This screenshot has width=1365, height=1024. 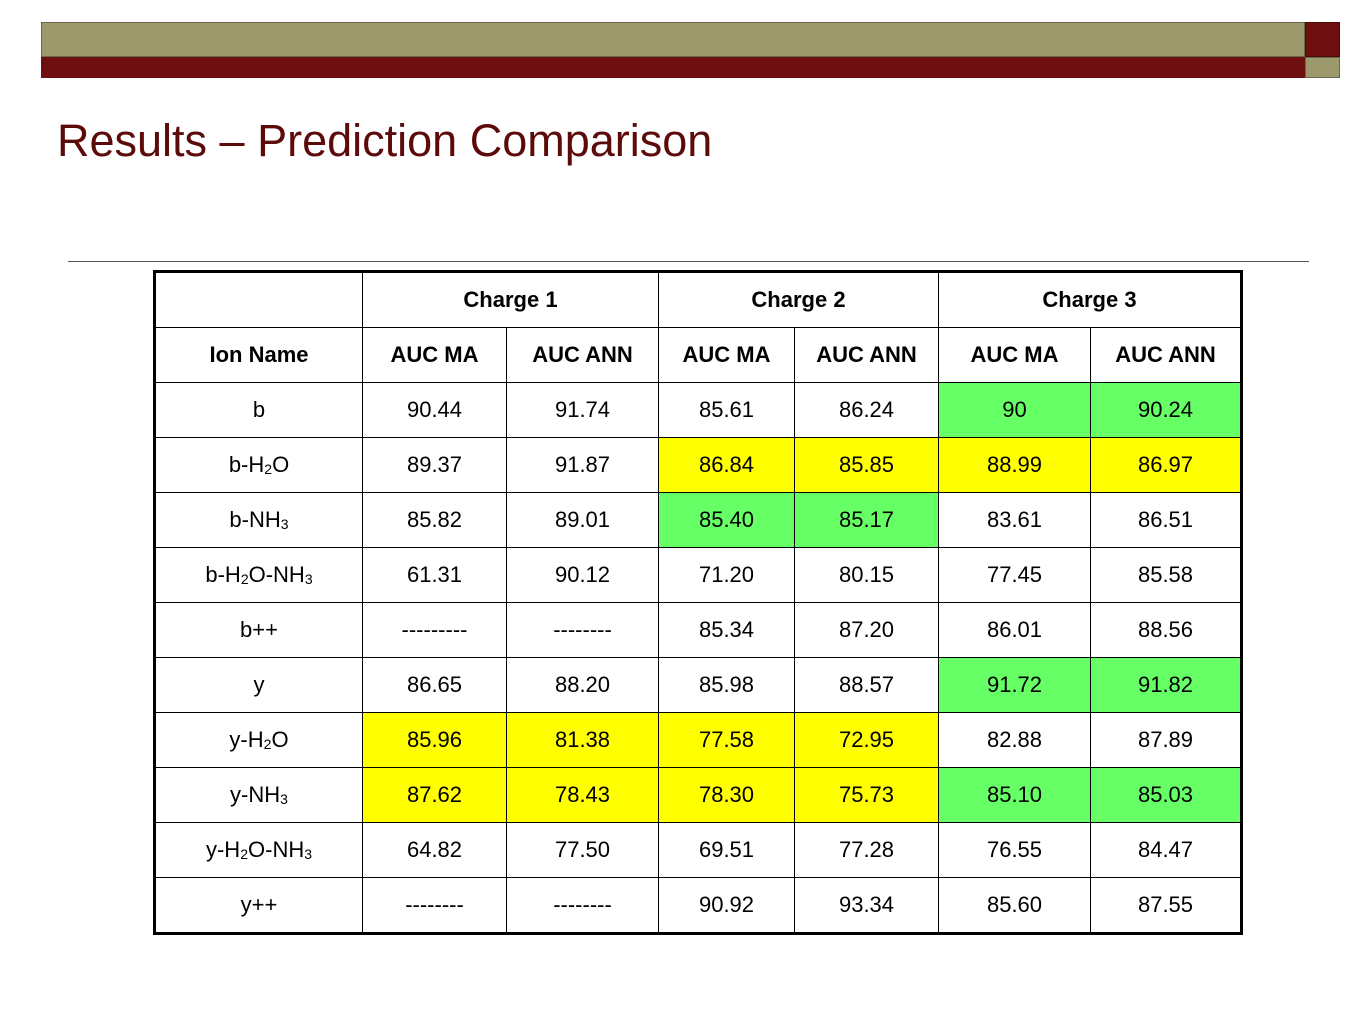 I want to click on value-cell: 85.58, so click(x=1166, y=575).